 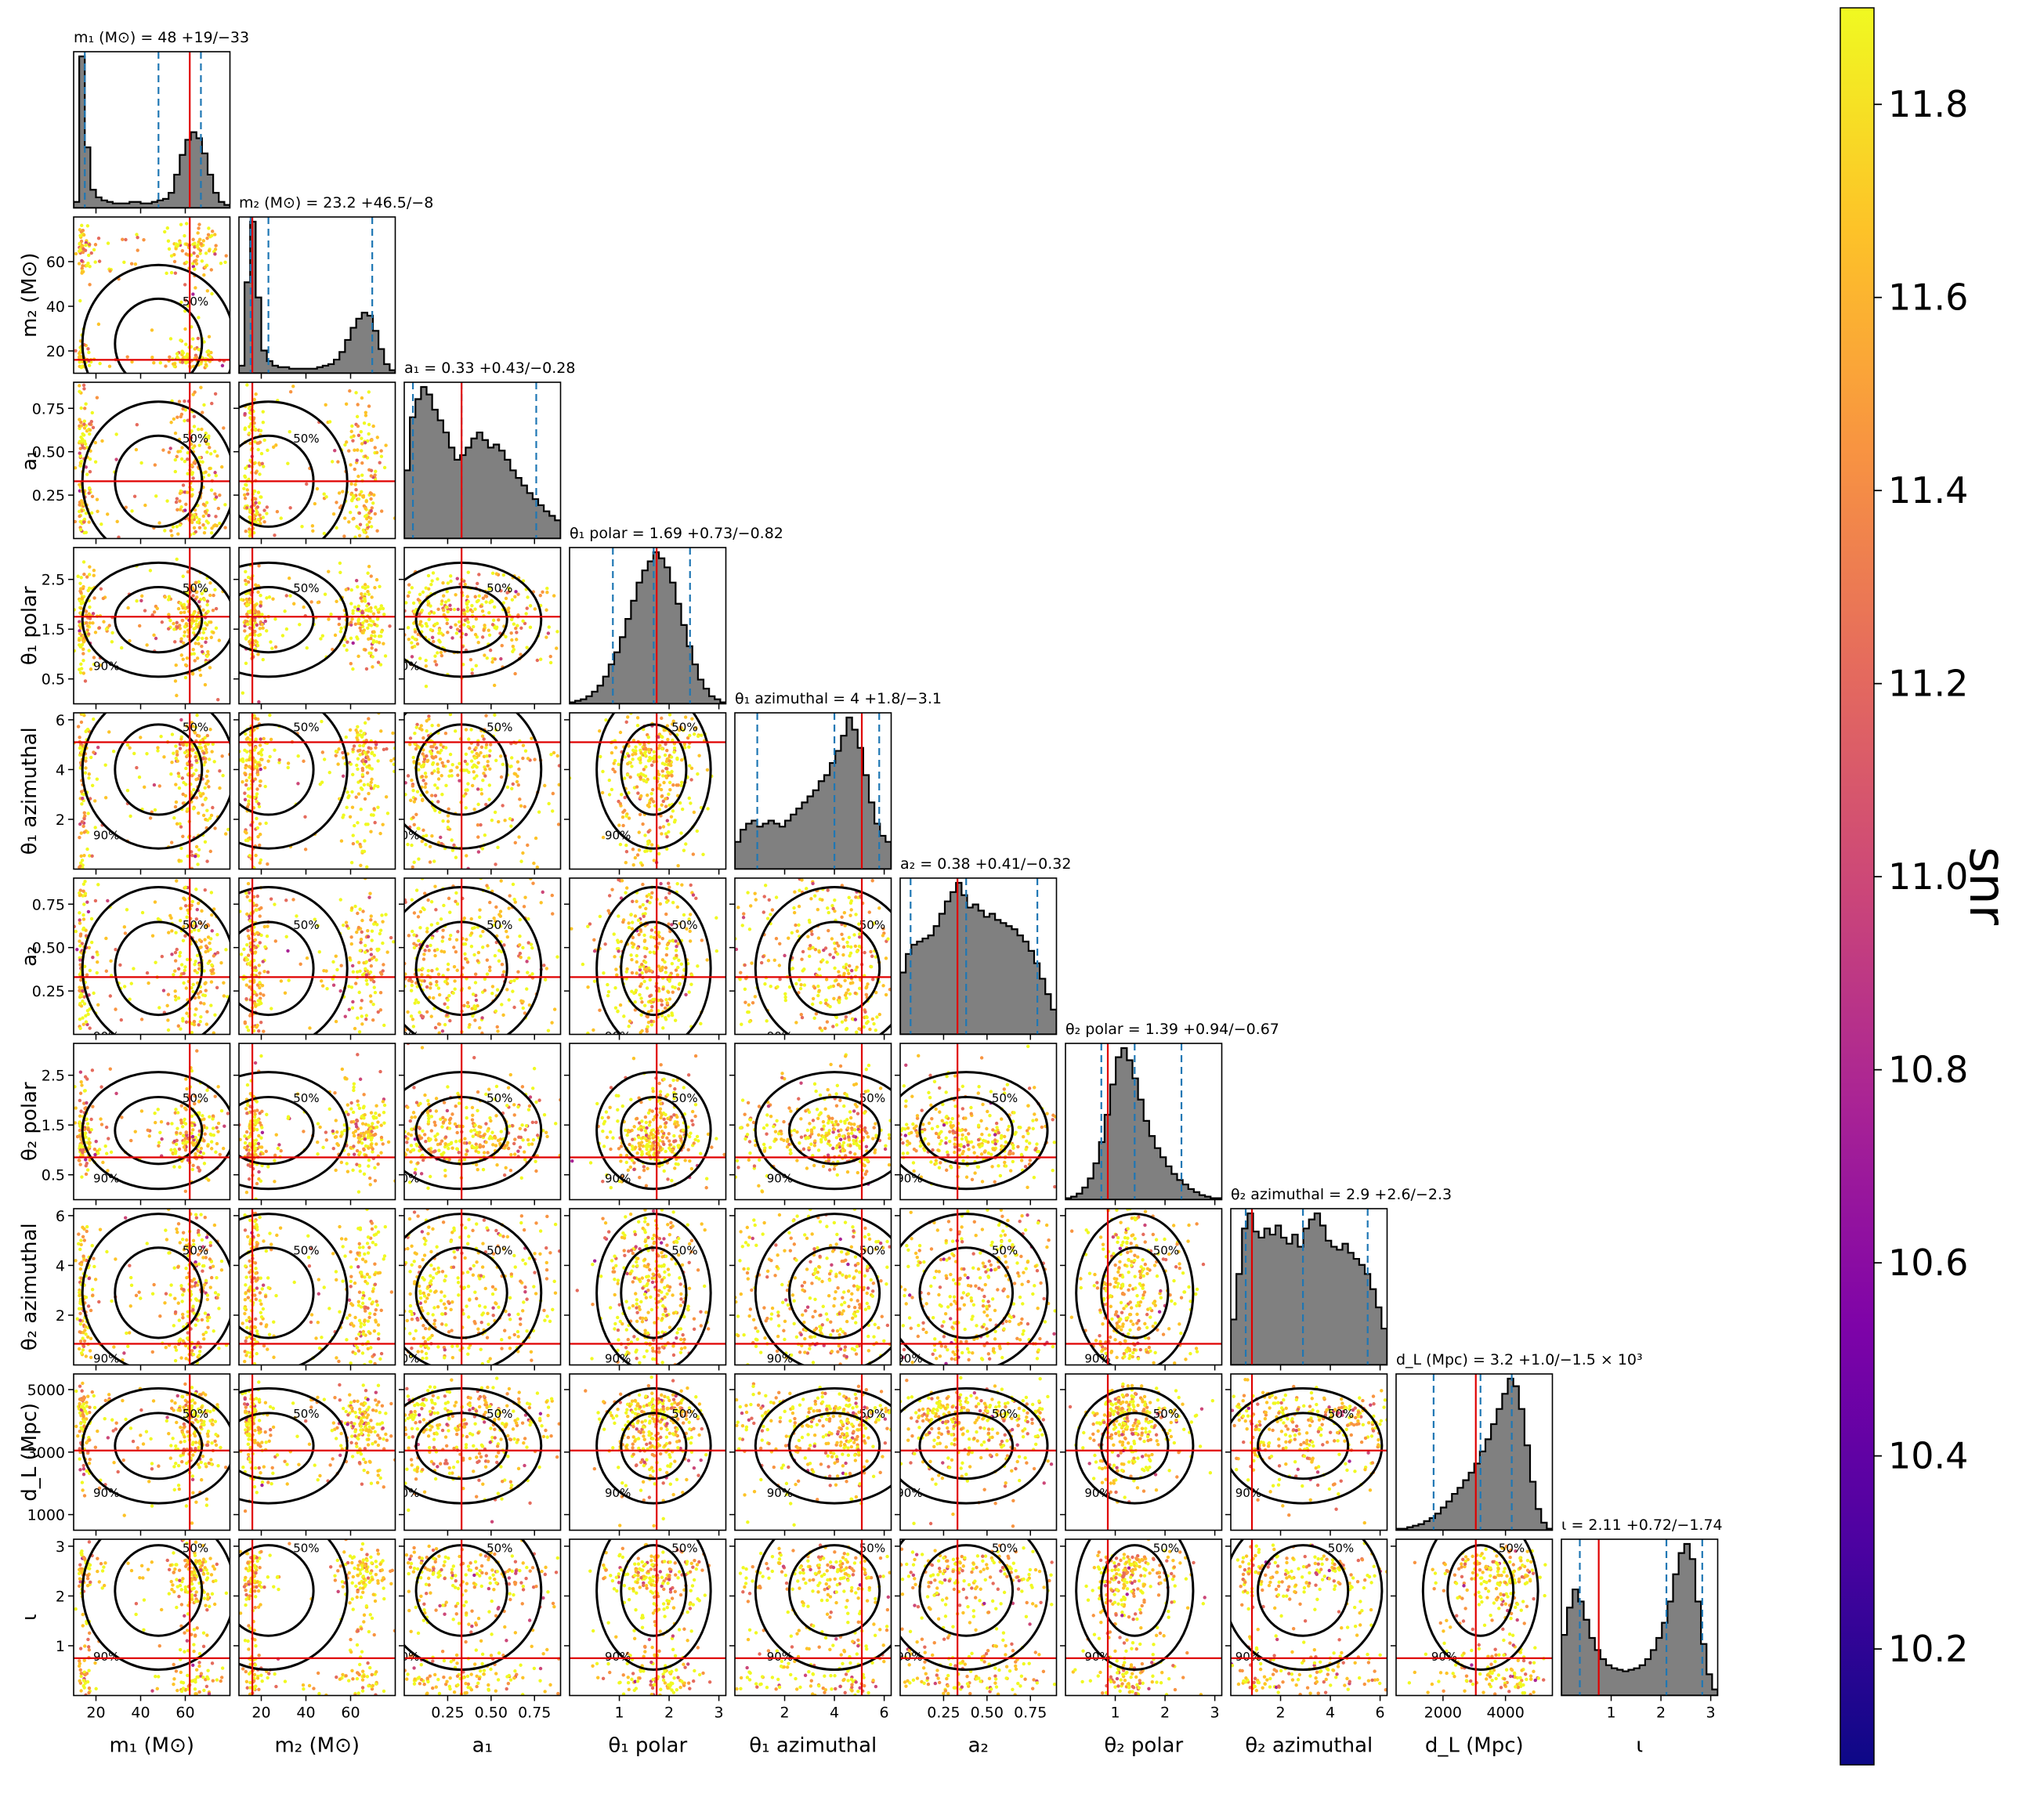 I want to click on scatter-panel-m2-theta2p: 50%90%, so click(x=314, y=1125).